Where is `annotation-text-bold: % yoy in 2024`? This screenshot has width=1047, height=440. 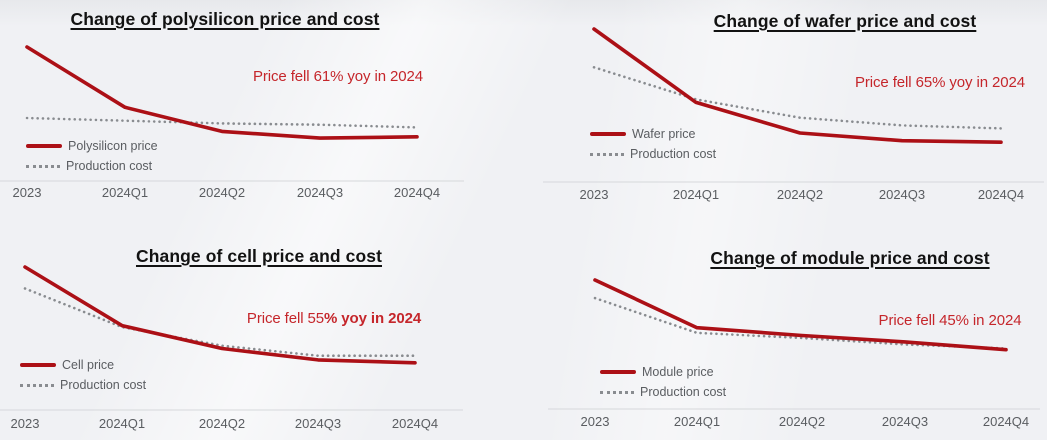 annotation-text-bold: % yoy in 2024 is located at coordinates (372, 318).